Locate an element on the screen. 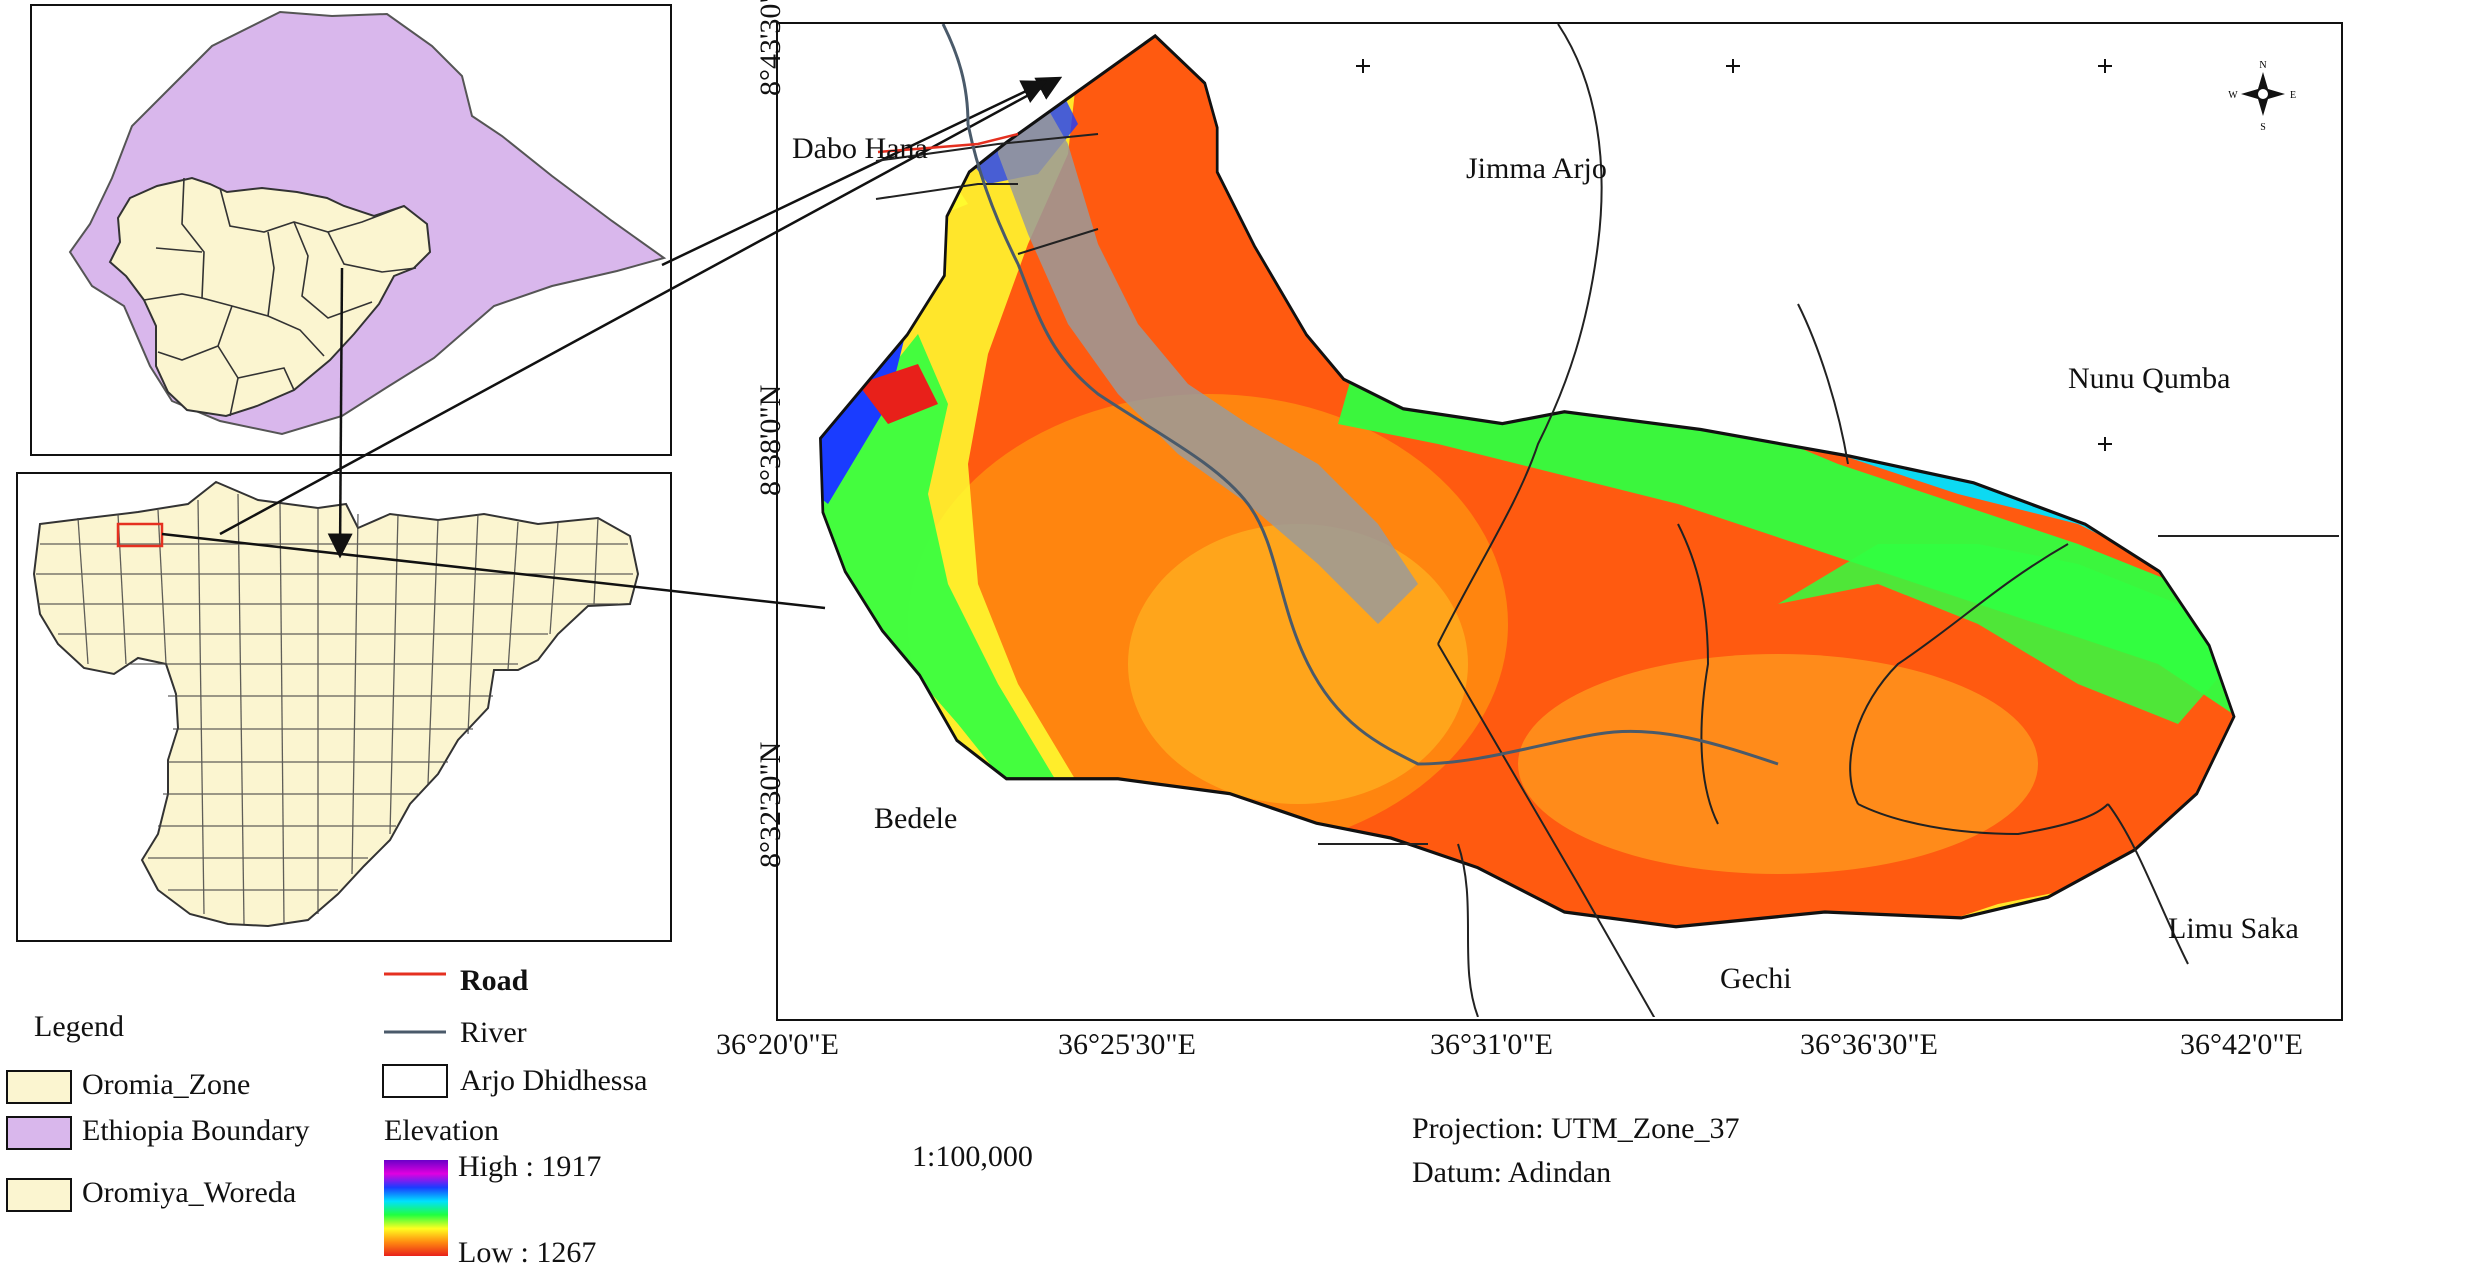 The image size is (2469, 1269). compass-e: E is located at coordinates (2293, 95).